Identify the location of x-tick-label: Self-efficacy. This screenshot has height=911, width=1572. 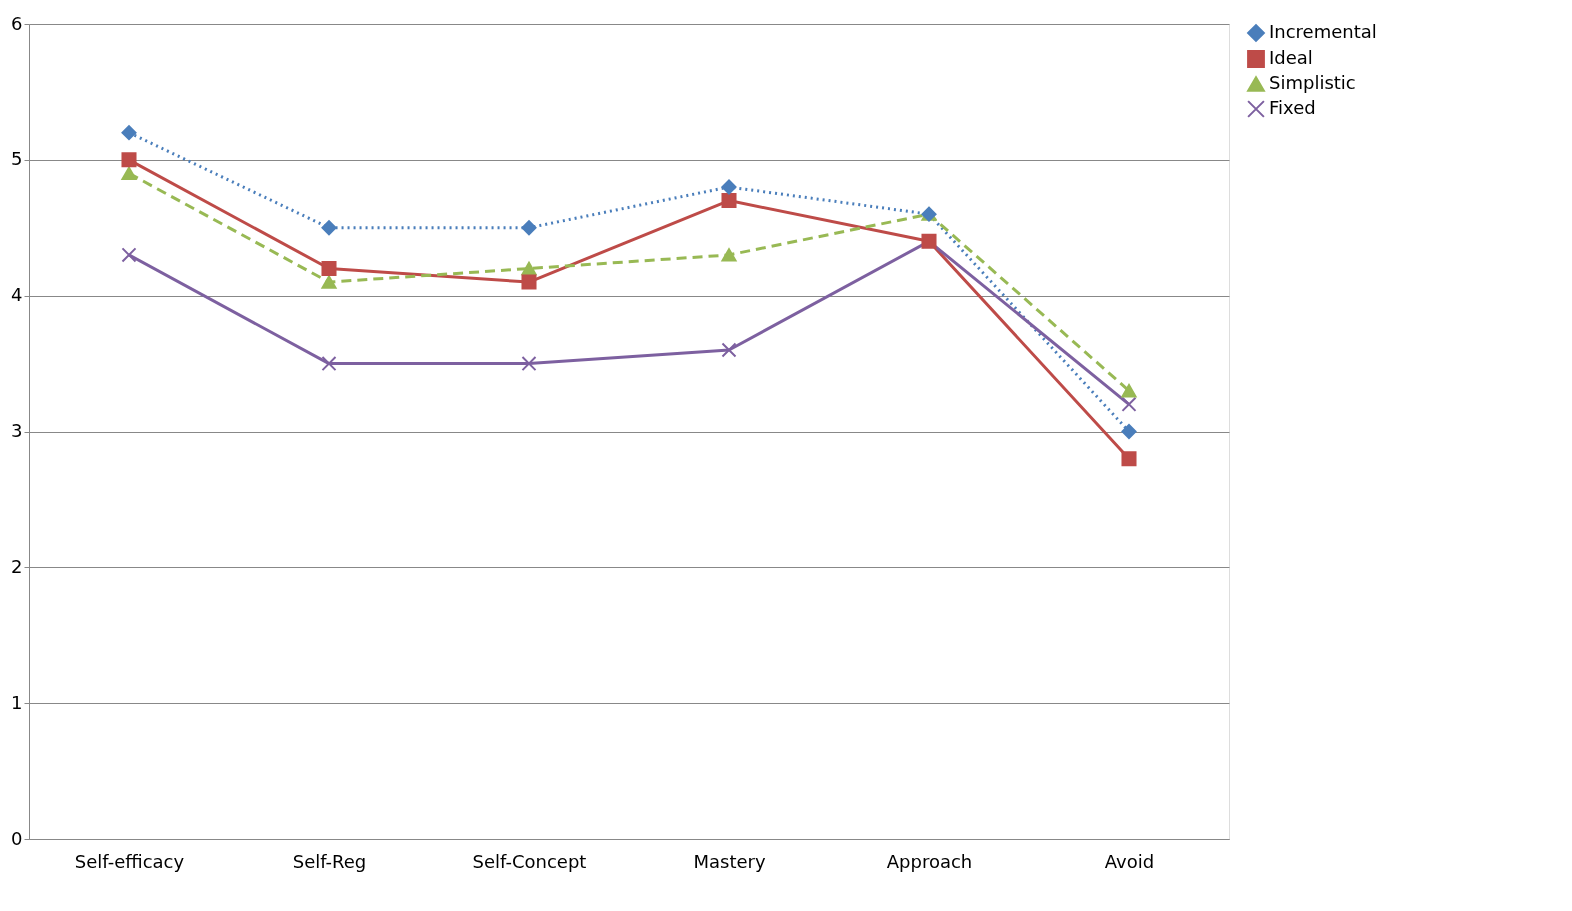
(129, 861).